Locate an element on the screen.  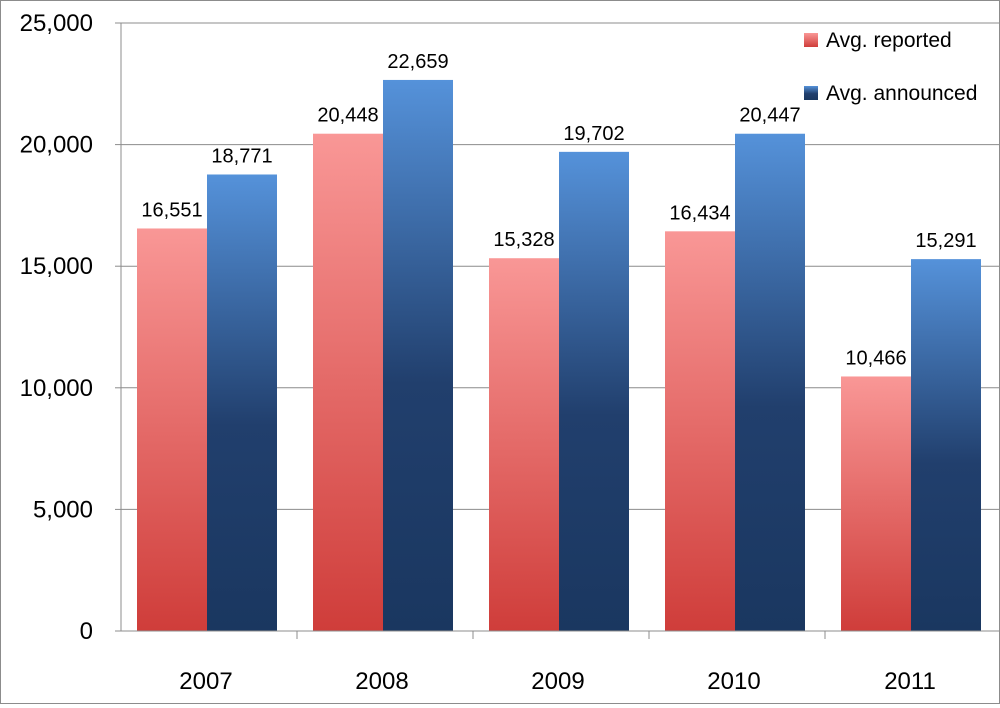
data-label: 18,771 is located at coordinates (241, 156).